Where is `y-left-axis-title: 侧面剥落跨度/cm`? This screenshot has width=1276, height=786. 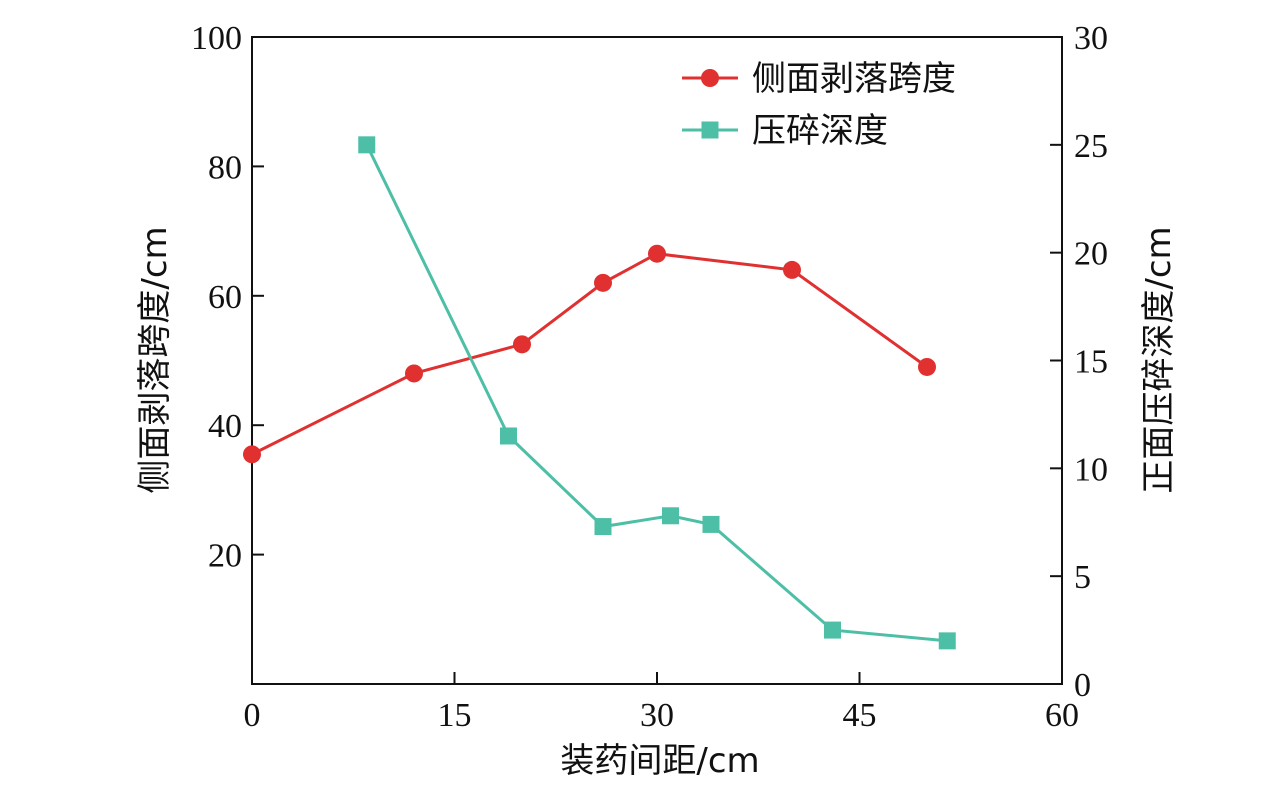
y-left-axis-title: 侧面剥落跨度/cm is located at coordinates (155, 359).